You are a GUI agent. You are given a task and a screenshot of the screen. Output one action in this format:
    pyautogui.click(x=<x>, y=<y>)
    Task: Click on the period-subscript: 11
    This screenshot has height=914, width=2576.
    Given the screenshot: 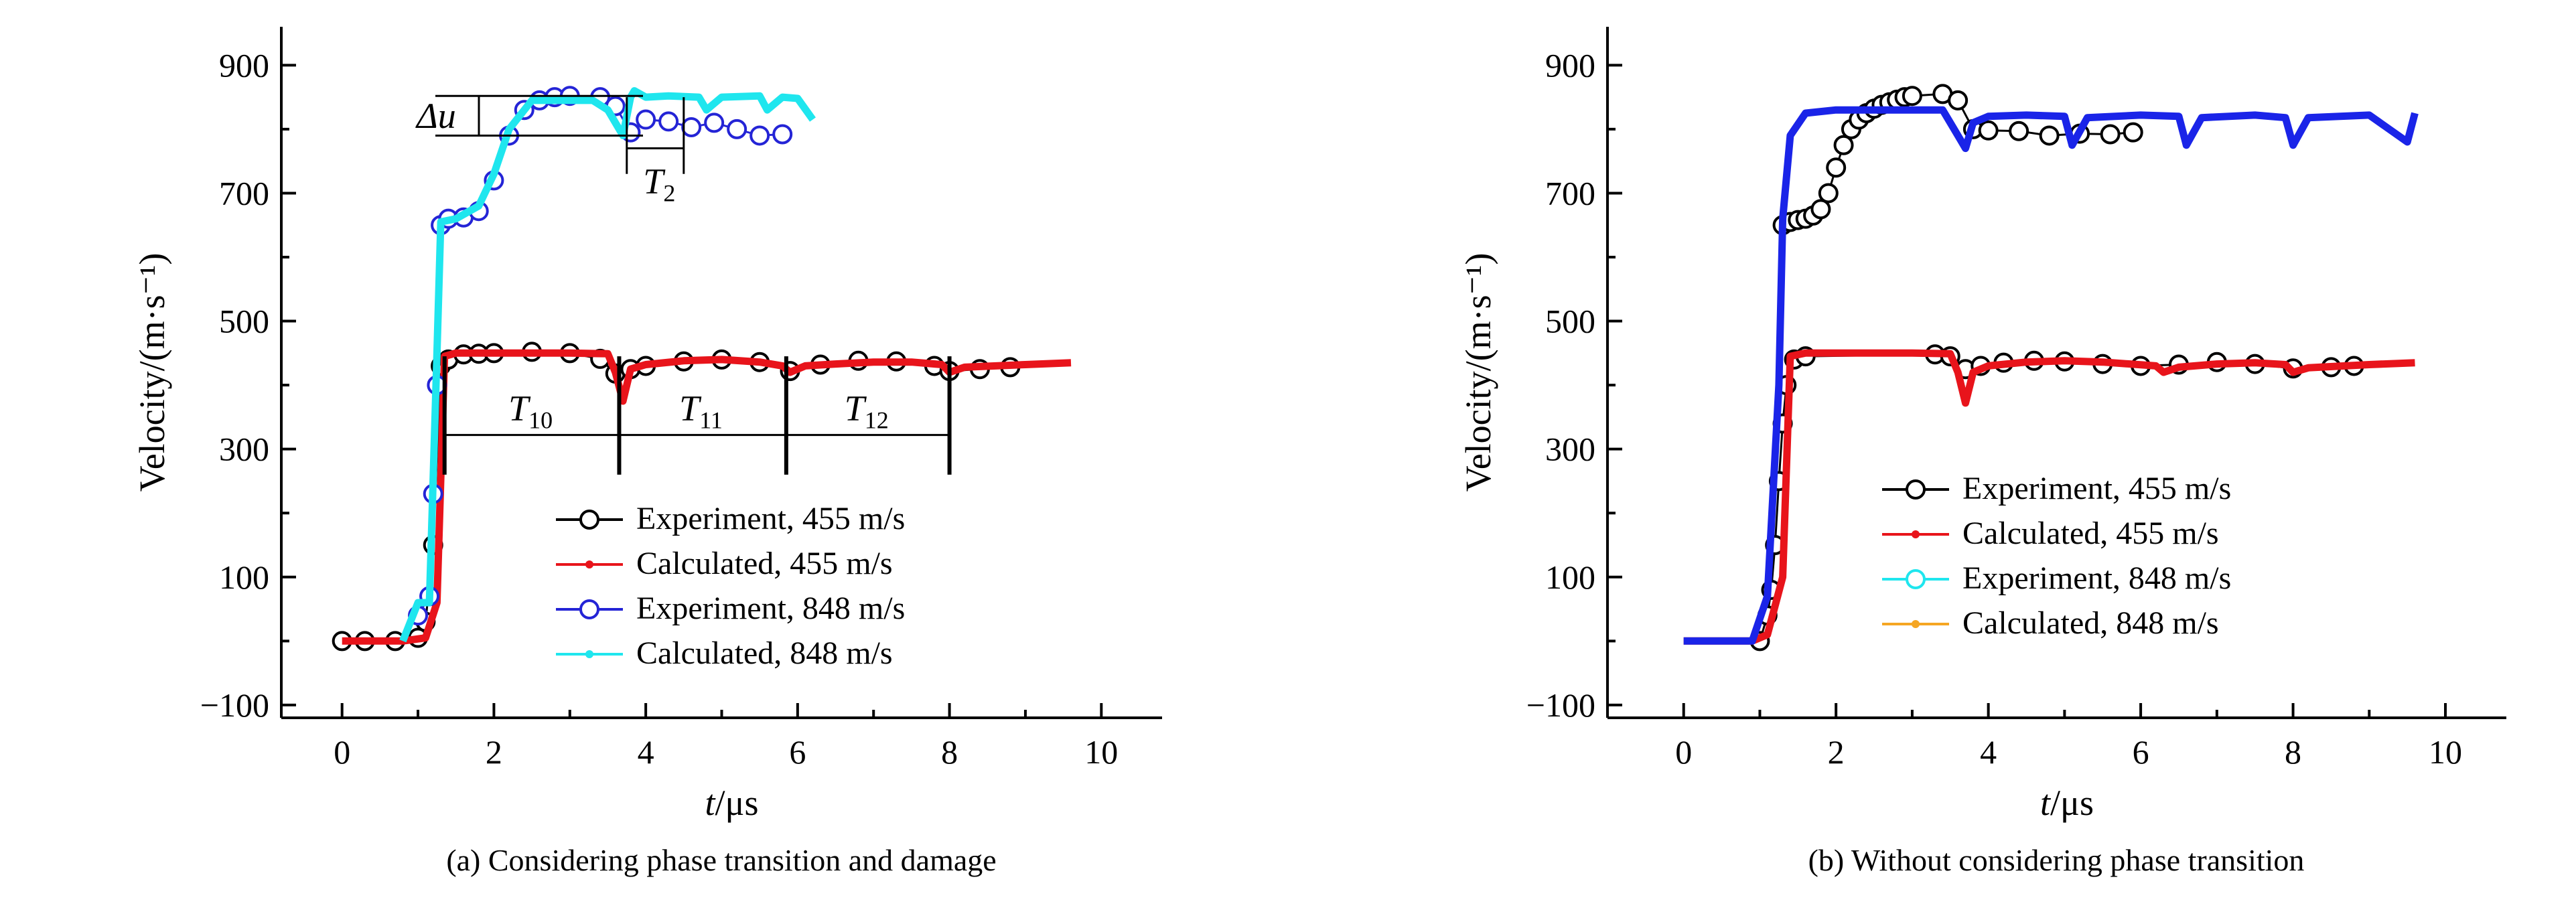 What is the action you would take?
    pyautogui.click(x=711, y=420)
    